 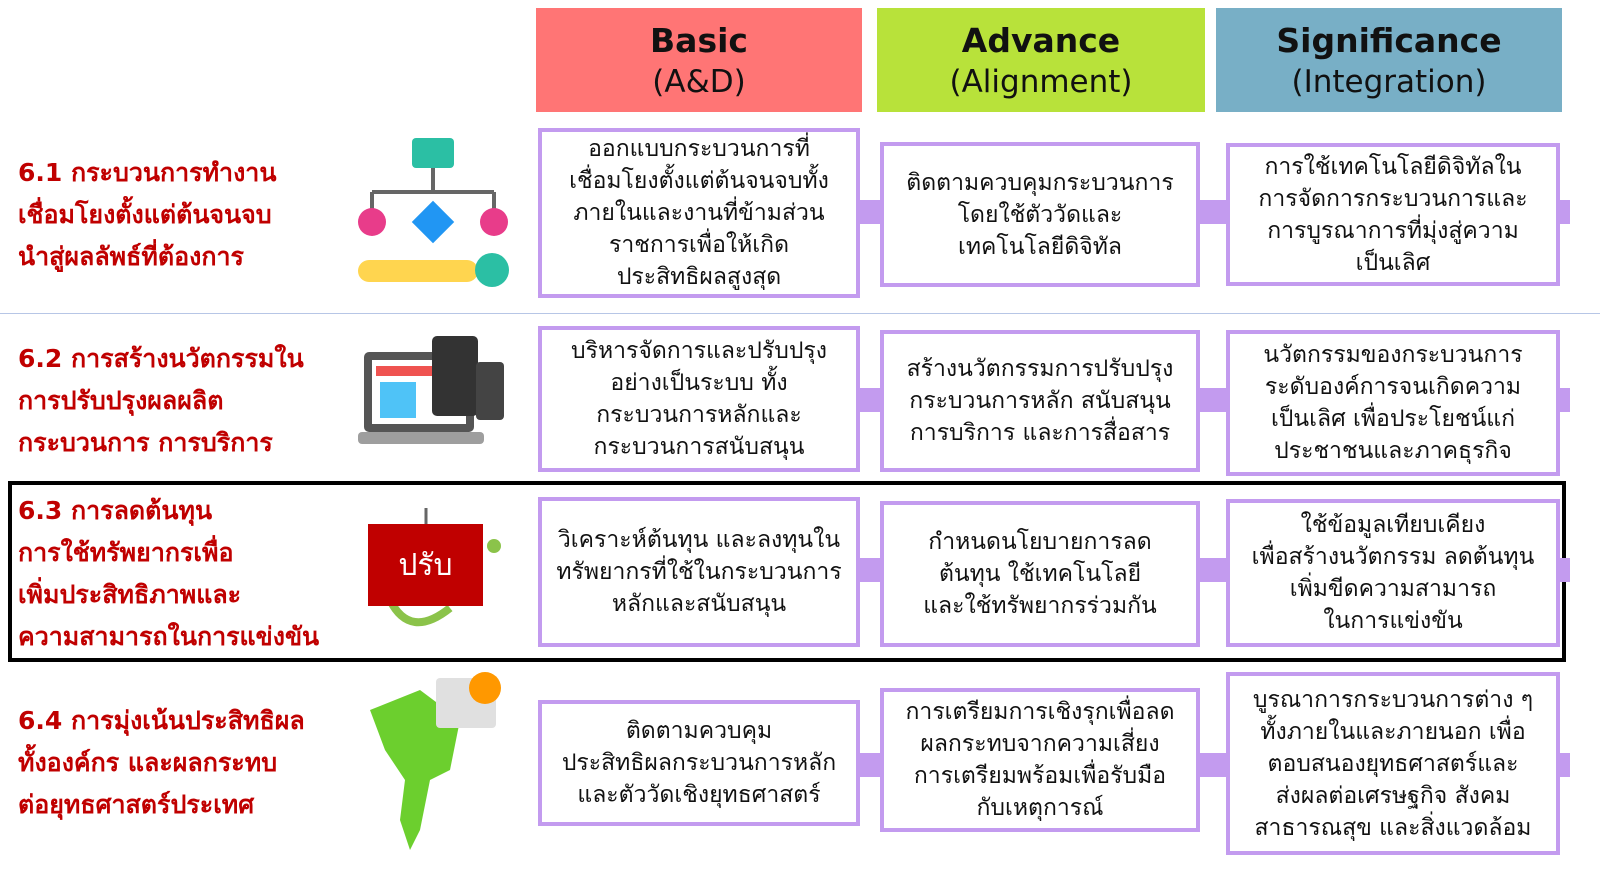 I want to click on row-label-line: ต่อยุทธศาสตร์ประเทศ, so click(x=136, y=804).